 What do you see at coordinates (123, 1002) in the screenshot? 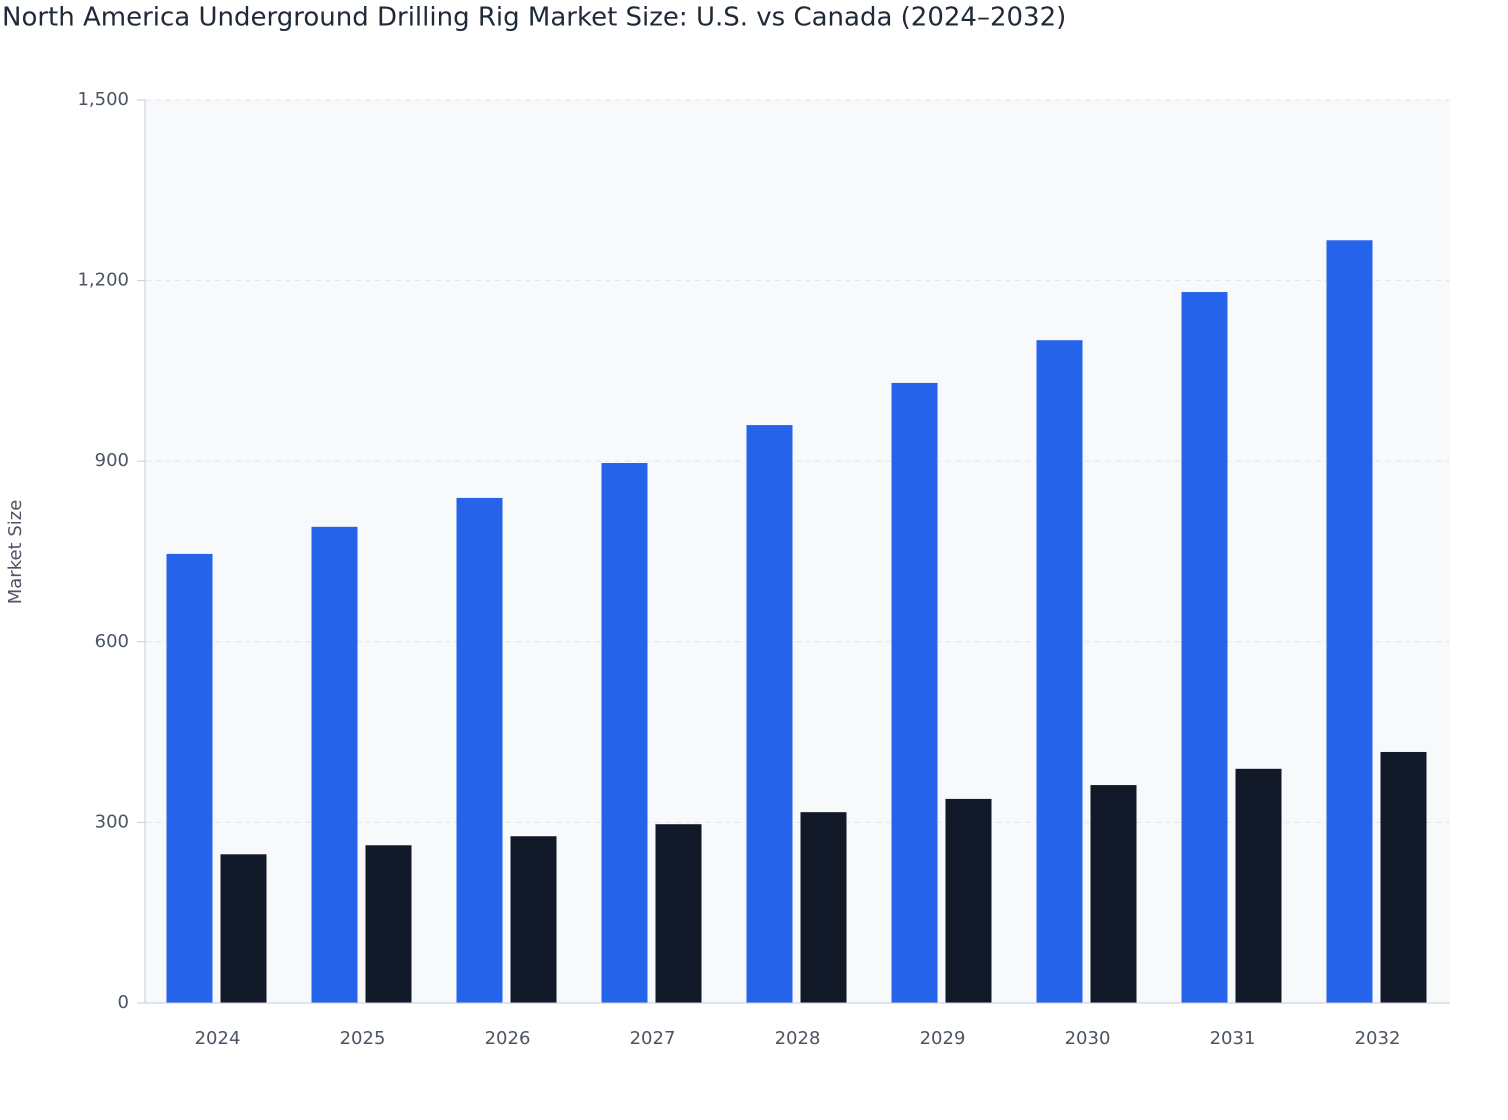
I see `y-tick-label: 0` at bounding box center [123, 1002].